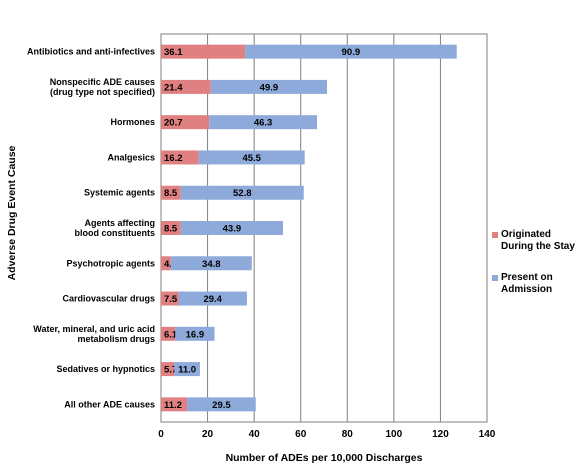  I want to click on x-tick-label: 20, so click(208, 434).